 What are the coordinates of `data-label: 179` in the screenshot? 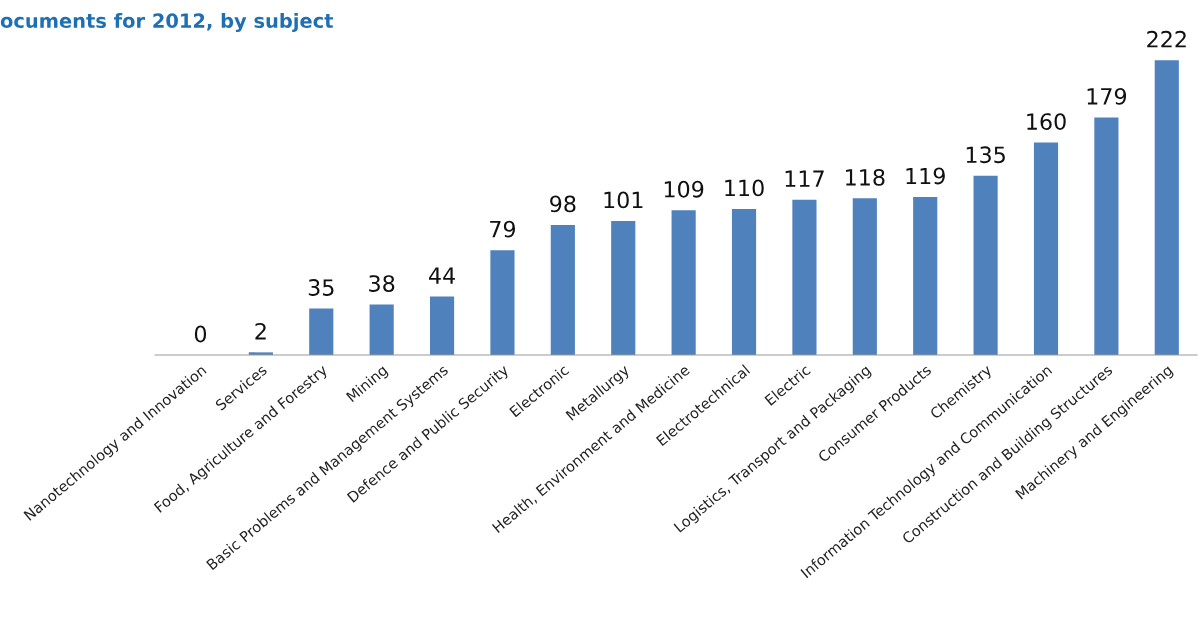 It's located at (1107, 96).